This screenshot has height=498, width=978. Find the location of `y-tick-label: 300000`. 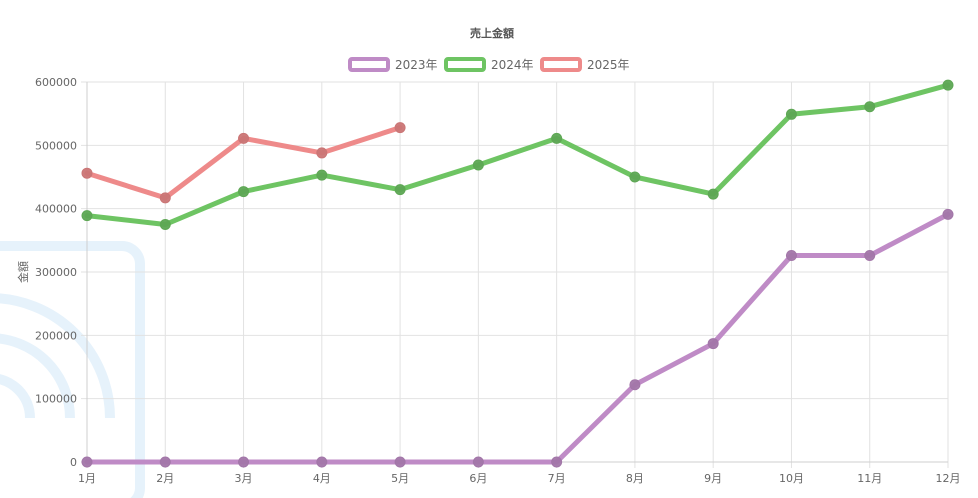

y-tick-label: 300000 is located at coordinates (56, 272).